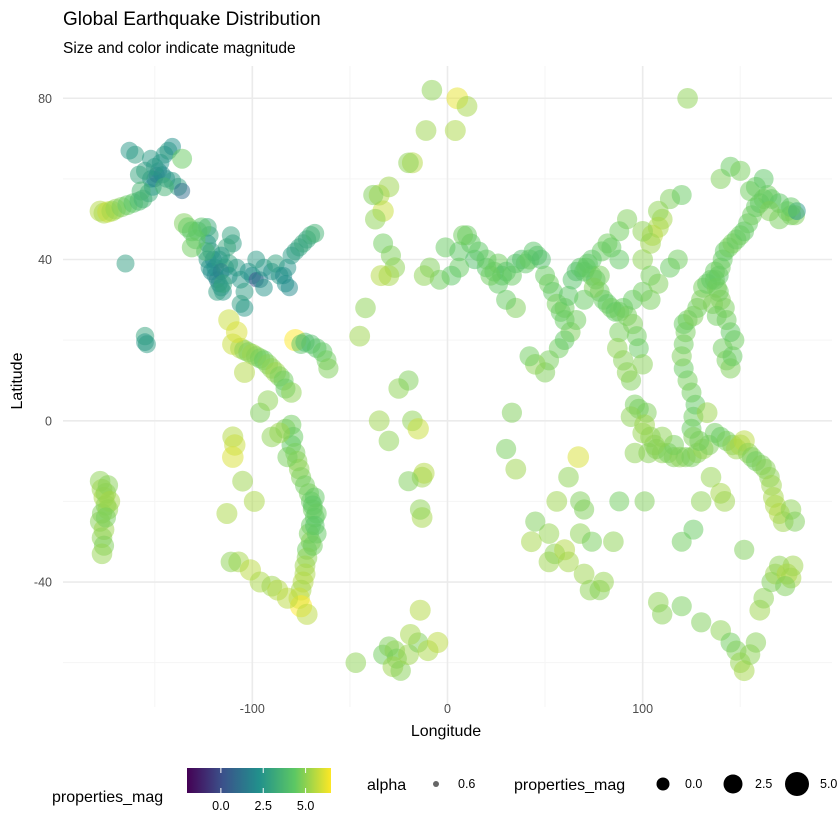  I want to click on y-tick-label: 80, so click(45, 99).